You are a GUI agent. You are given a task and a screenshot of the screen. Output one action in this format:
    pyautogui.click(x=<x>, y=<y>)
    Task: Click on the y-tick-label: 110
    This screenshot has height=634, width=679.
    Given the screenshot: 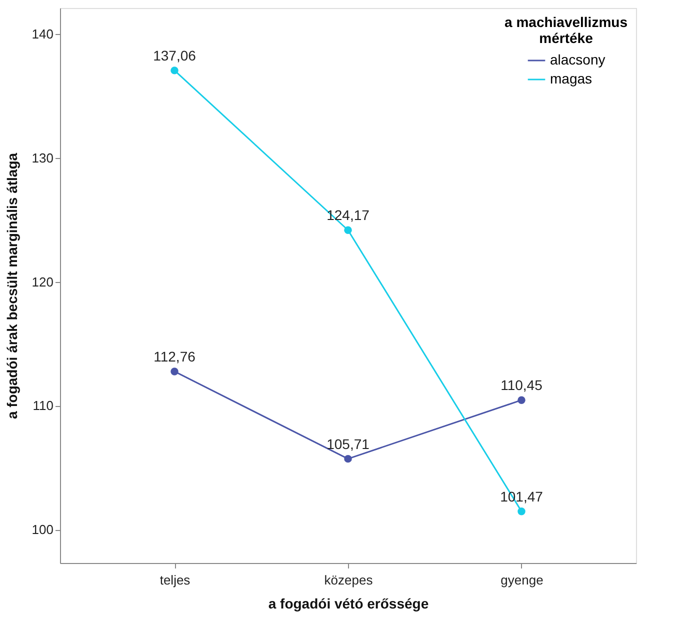 What is the action you would take?
    pyautogui.click(x=43, y=406)
    